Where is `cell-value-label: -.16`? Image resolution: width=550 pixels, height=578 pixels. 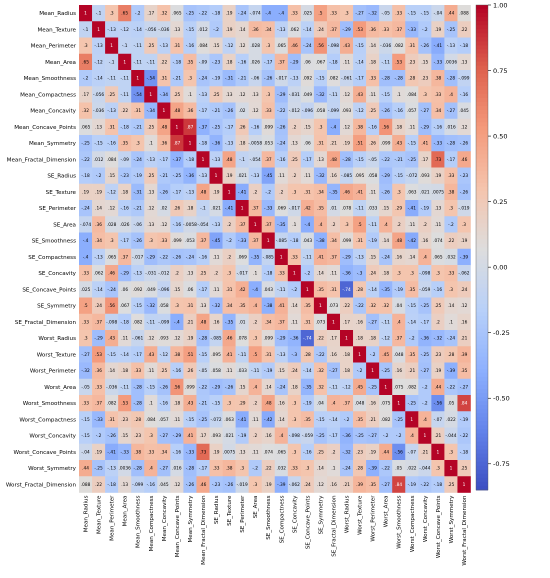
cell-value-label: -.16 is located at coordinates (111, 144).